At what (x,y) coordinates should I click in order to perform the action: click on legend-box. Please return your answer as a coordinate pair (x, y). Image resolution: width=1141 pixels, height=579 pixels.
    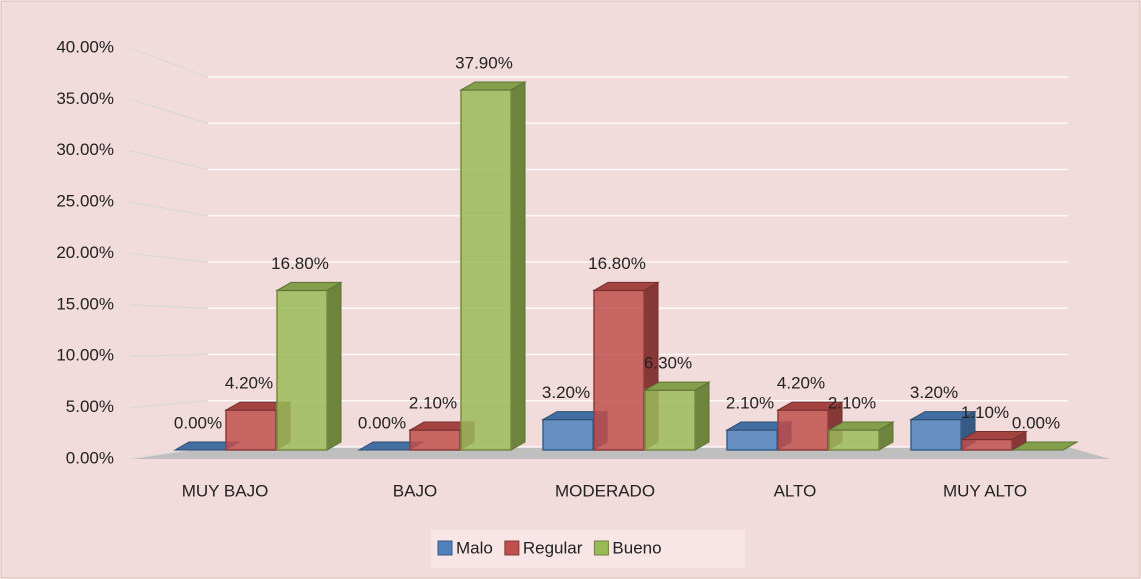
    Looking at the image, I should click on (588, 549).